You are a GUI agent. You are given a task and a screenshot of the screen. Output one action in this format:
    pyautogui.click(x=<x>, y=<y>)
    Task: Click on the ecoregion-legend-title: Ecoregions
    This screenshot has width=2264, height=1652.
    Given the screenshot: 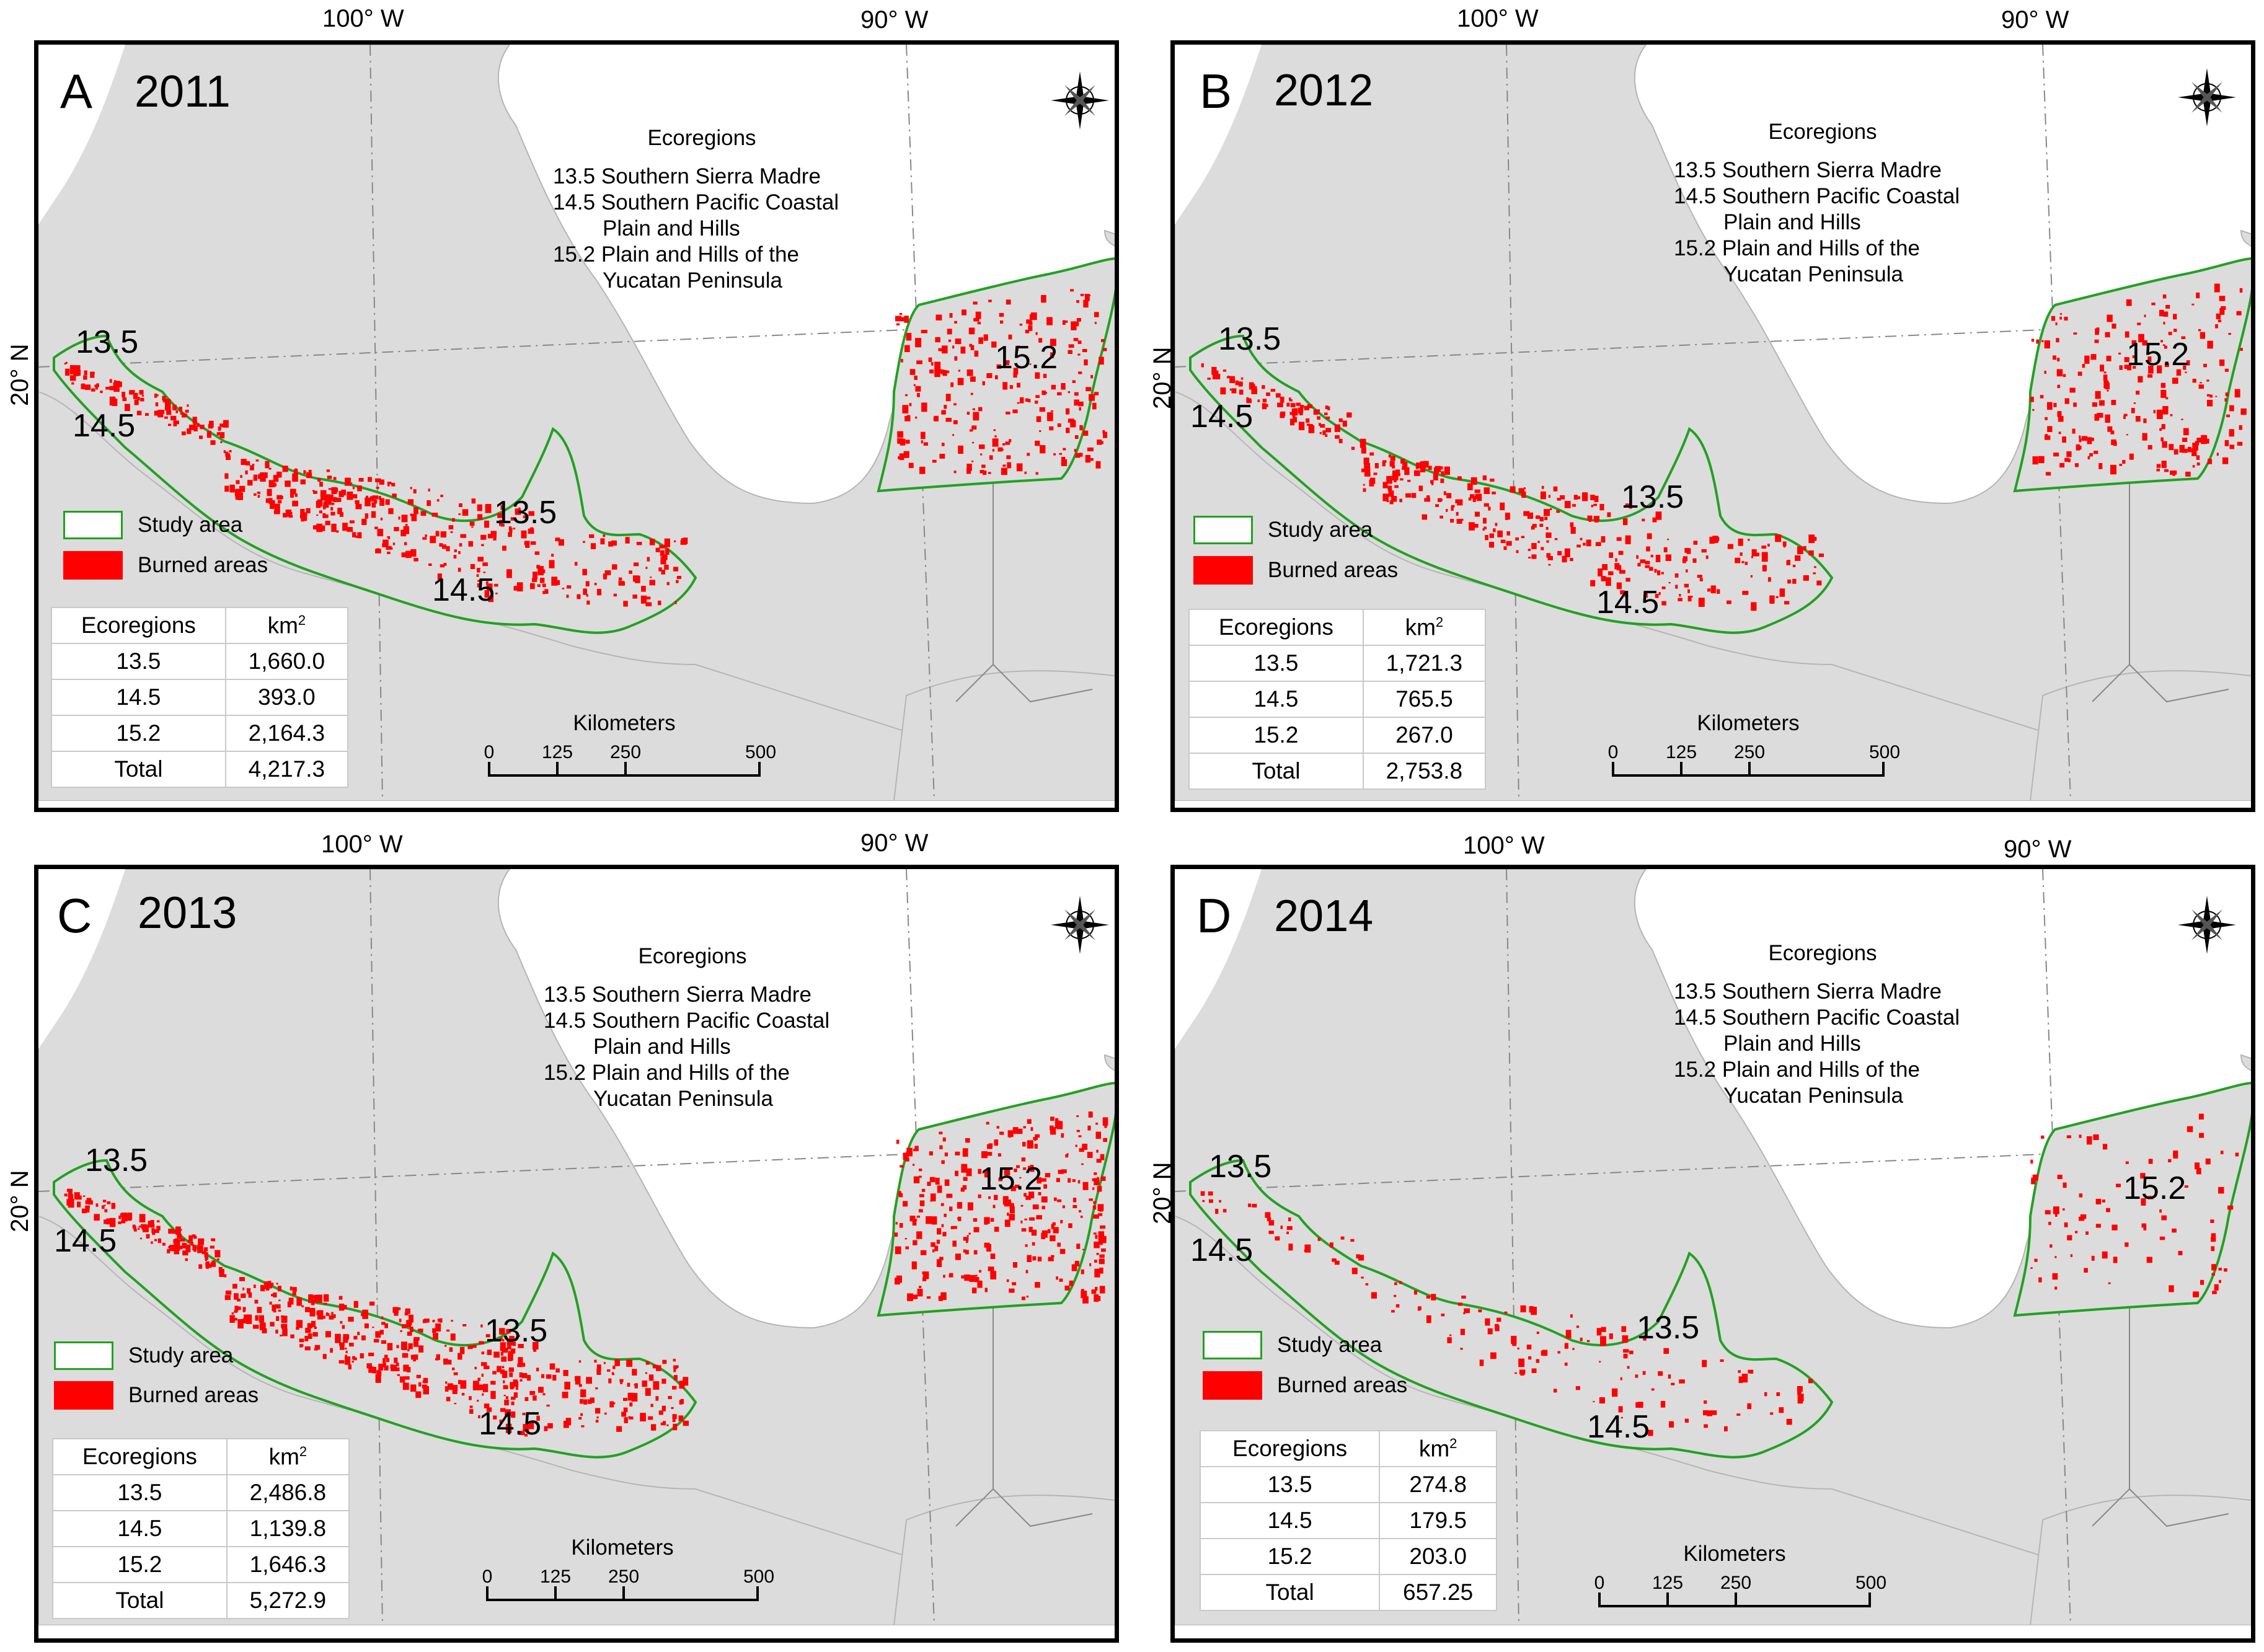 What is the action you would take?
    pyautogui.click(x=692, y=956)
    